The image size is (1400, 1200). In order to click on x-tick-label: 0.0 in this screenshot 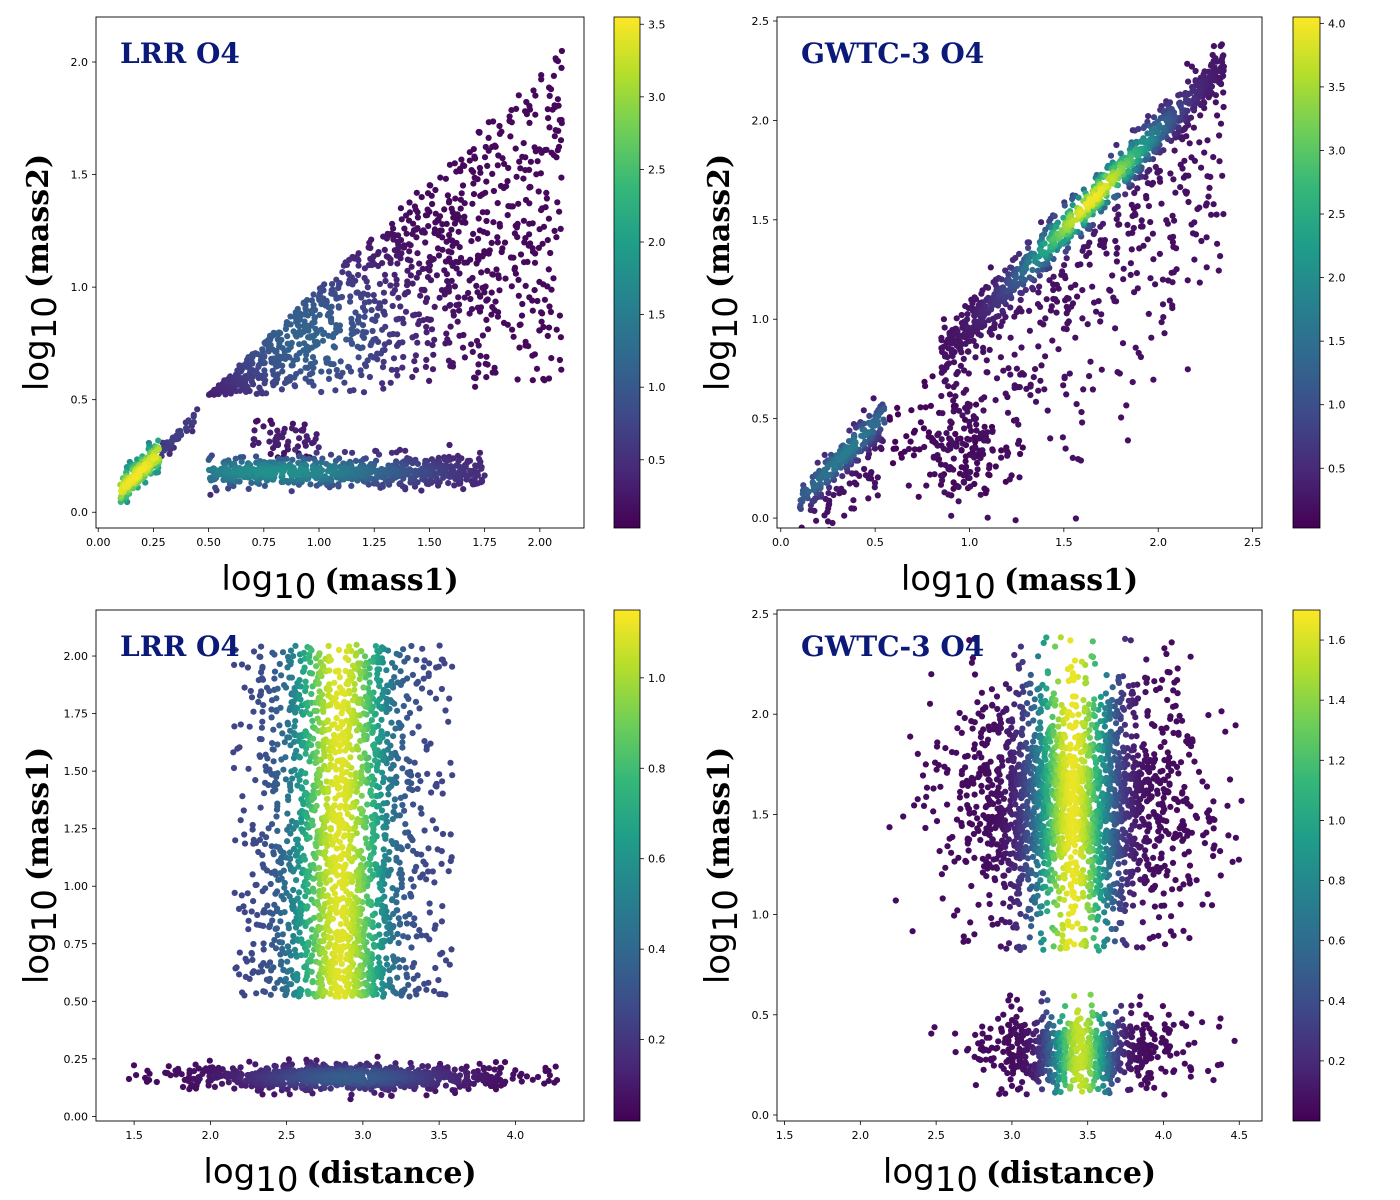, I will do `click(781, 542)`.